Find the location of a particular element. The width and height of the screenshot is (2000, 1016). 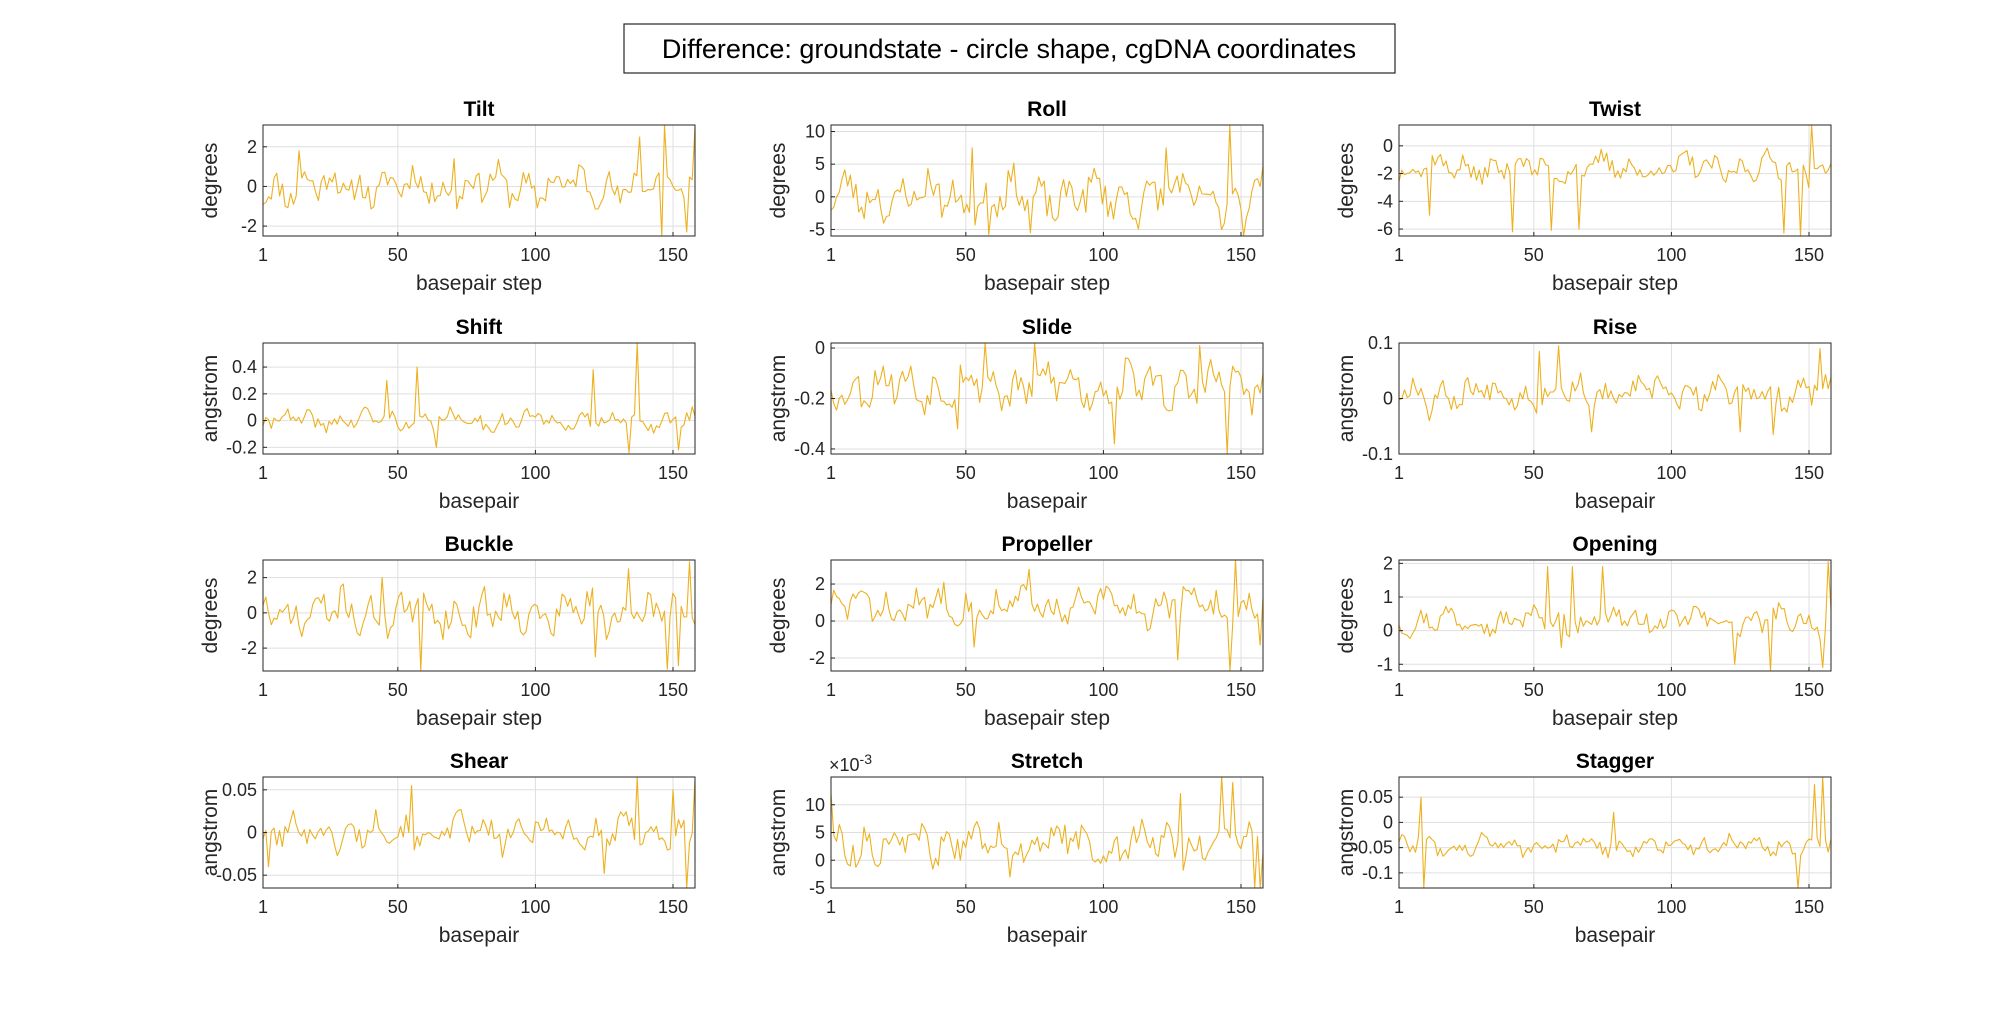

y-tick-label: 0.05 is located at coordinates (1375, 797).